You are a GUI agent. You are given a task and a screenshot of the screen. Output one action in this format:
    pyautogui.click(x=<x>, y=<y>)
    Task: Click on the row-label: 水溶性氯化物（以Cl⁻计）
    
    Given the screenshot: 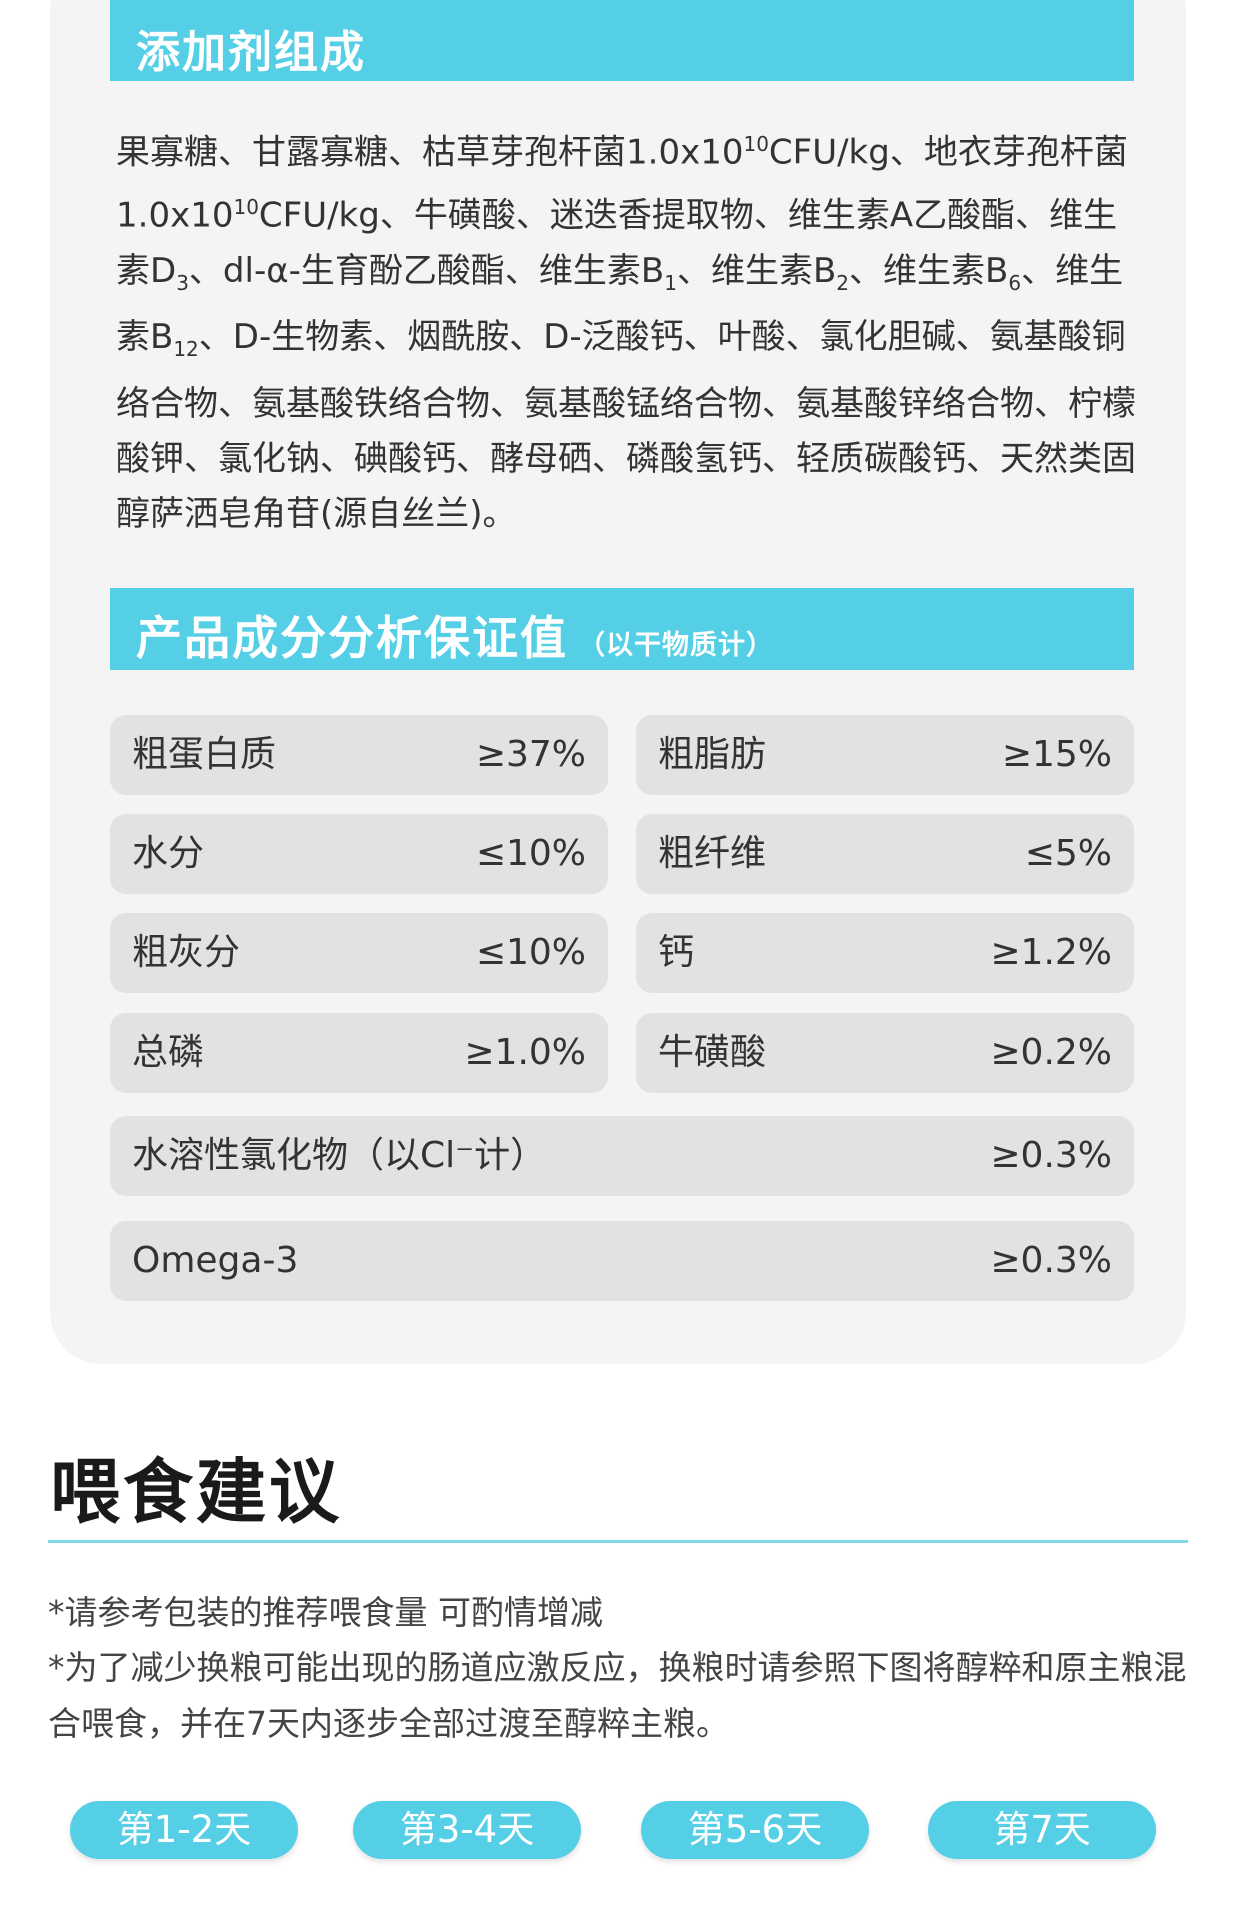 What is the action you would take?
    pyautogui.click(x=339, y=1155)
    